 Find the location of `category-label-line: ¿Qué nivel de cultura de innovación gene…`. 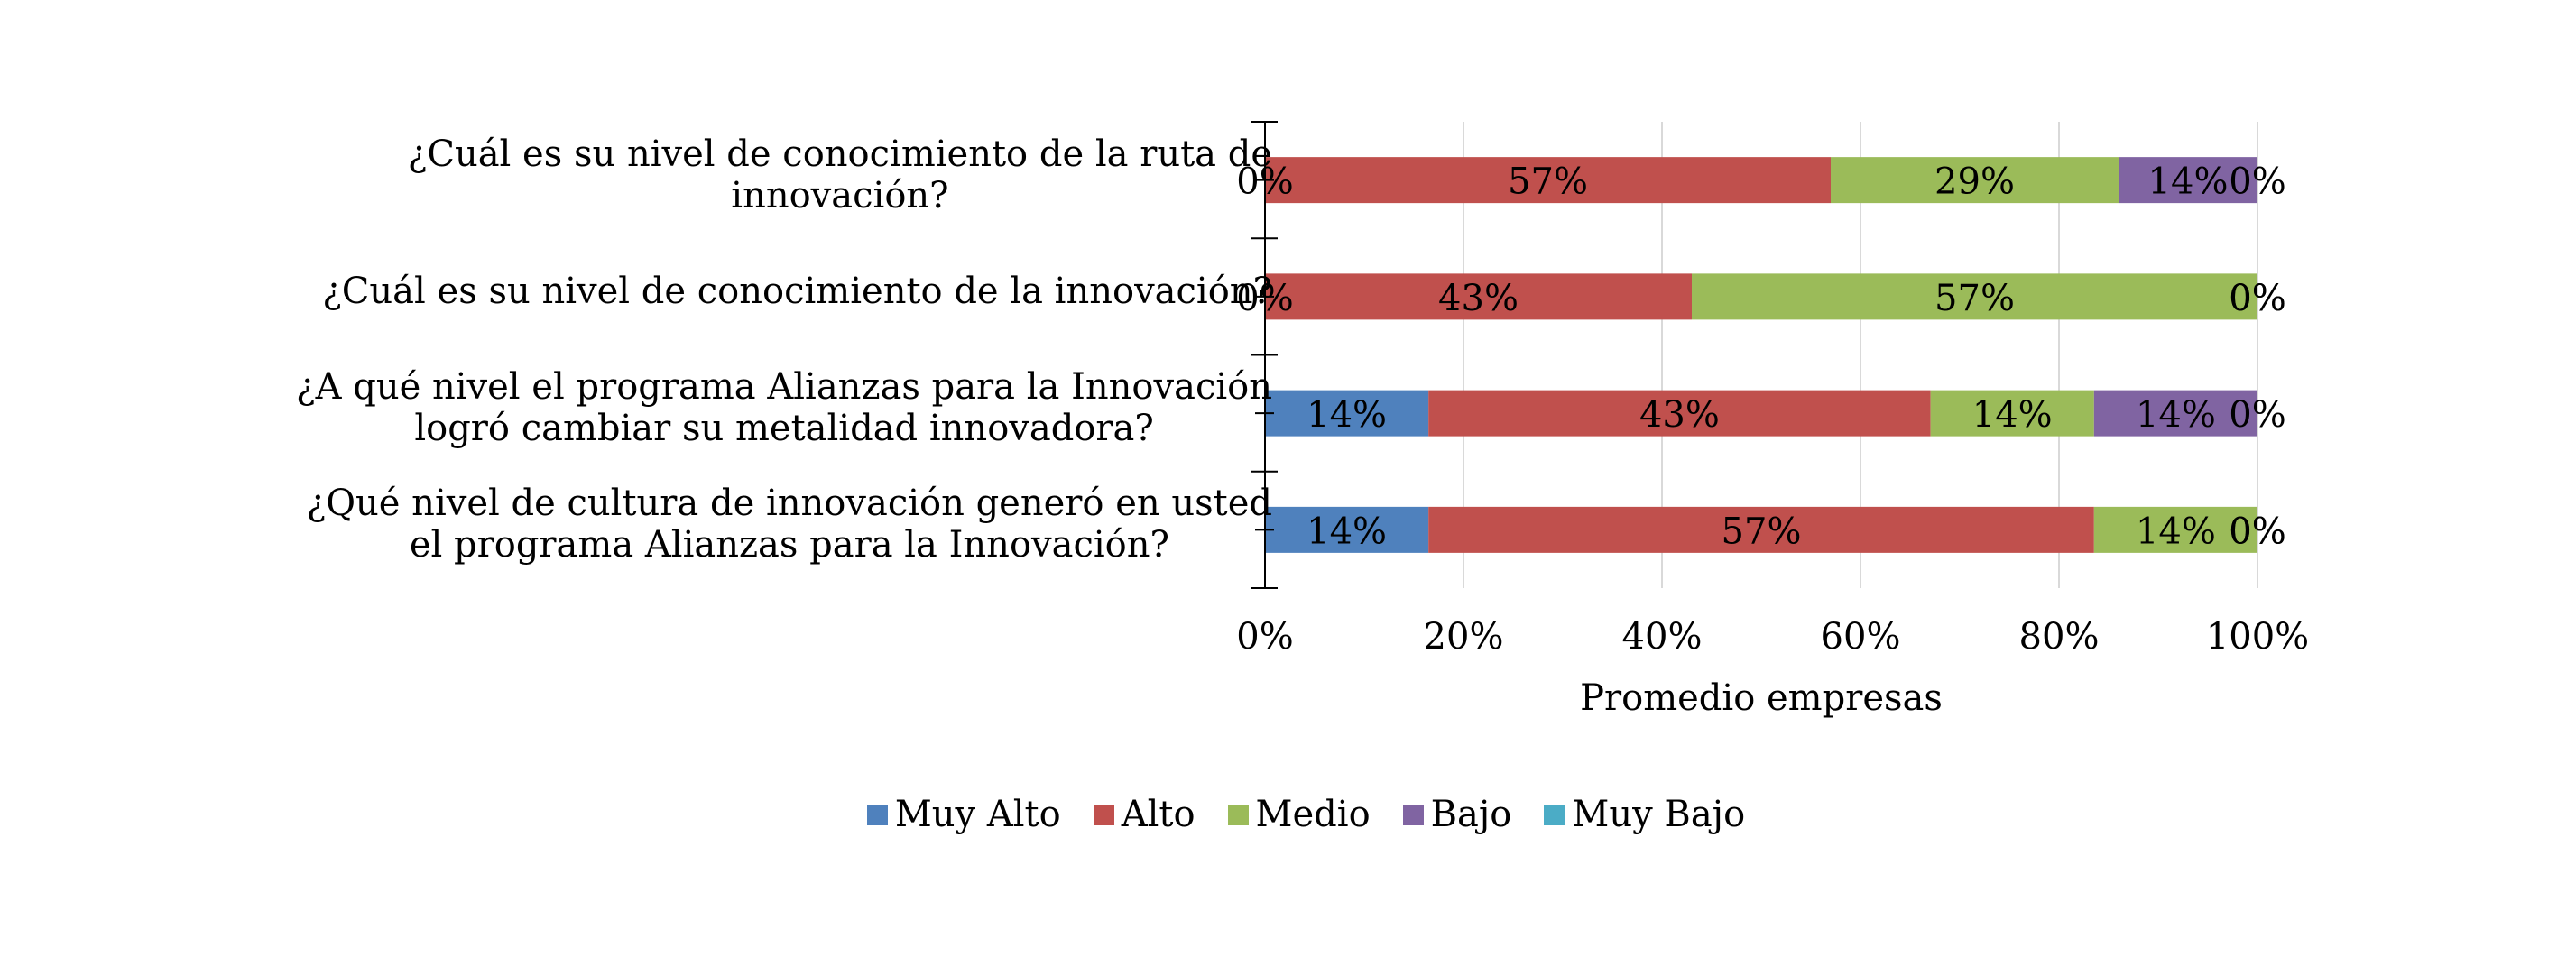

category-label-line: ¿Qué nivel de cultura de innovación gene… is located at coordinates (789, 504).